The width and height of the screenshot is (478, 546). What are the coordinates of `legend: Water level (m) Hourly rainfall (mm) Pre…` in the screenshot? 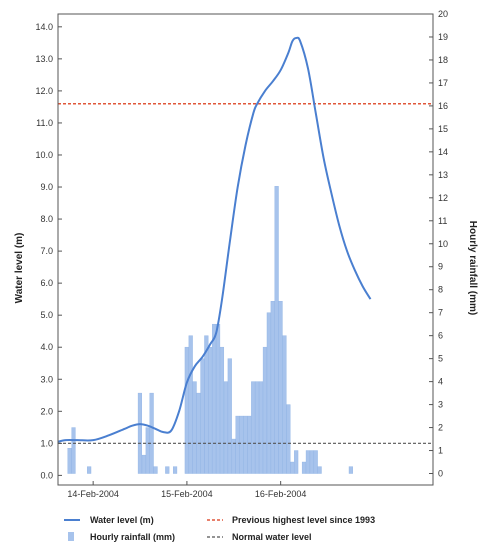 It's located at (219, 528).